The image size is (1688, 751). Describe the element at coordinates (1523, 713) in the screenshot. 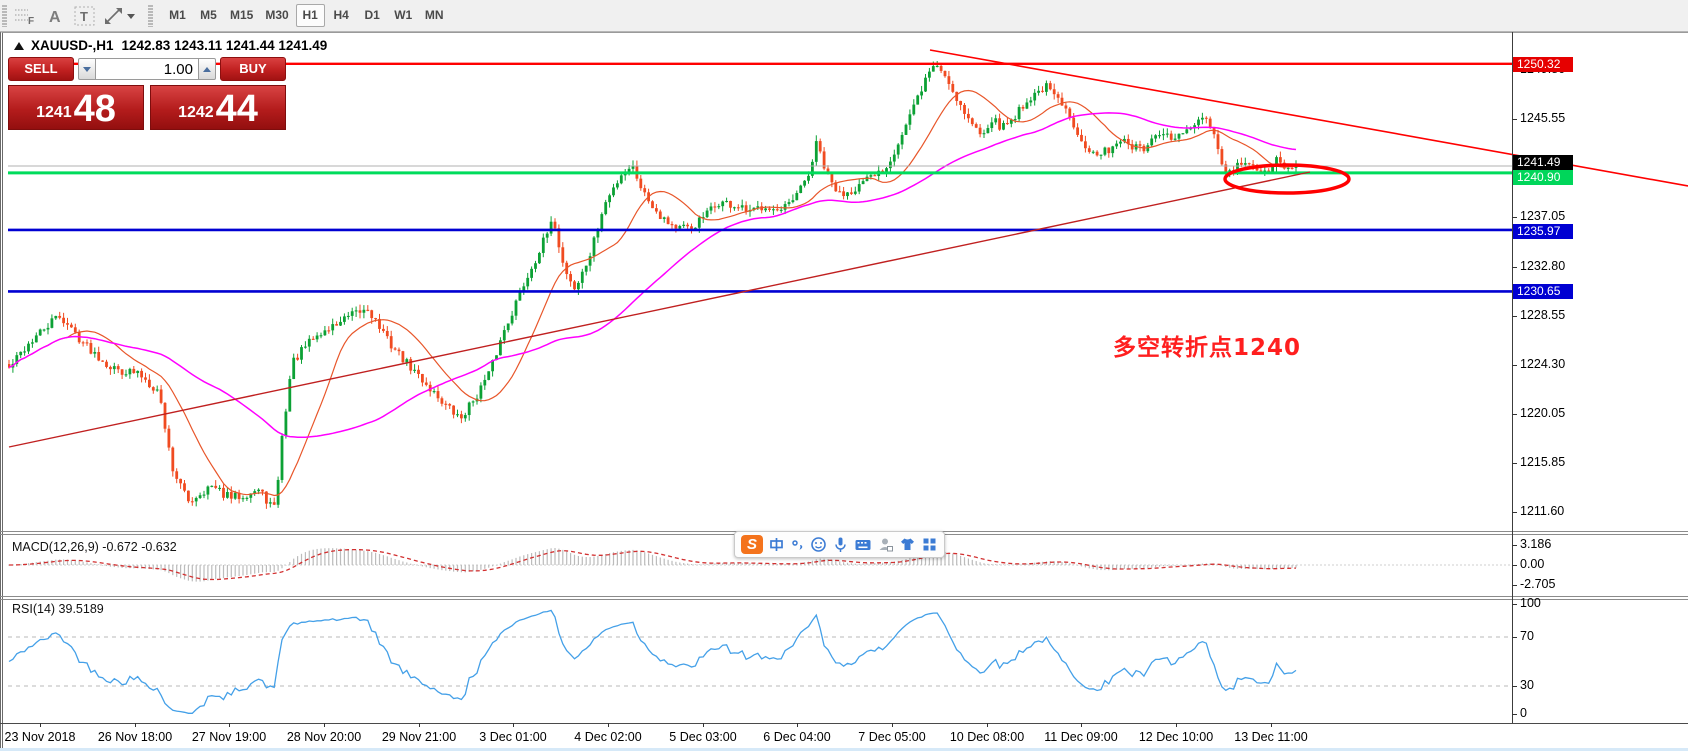

I see `rsi-scale-label: 0` at that location.